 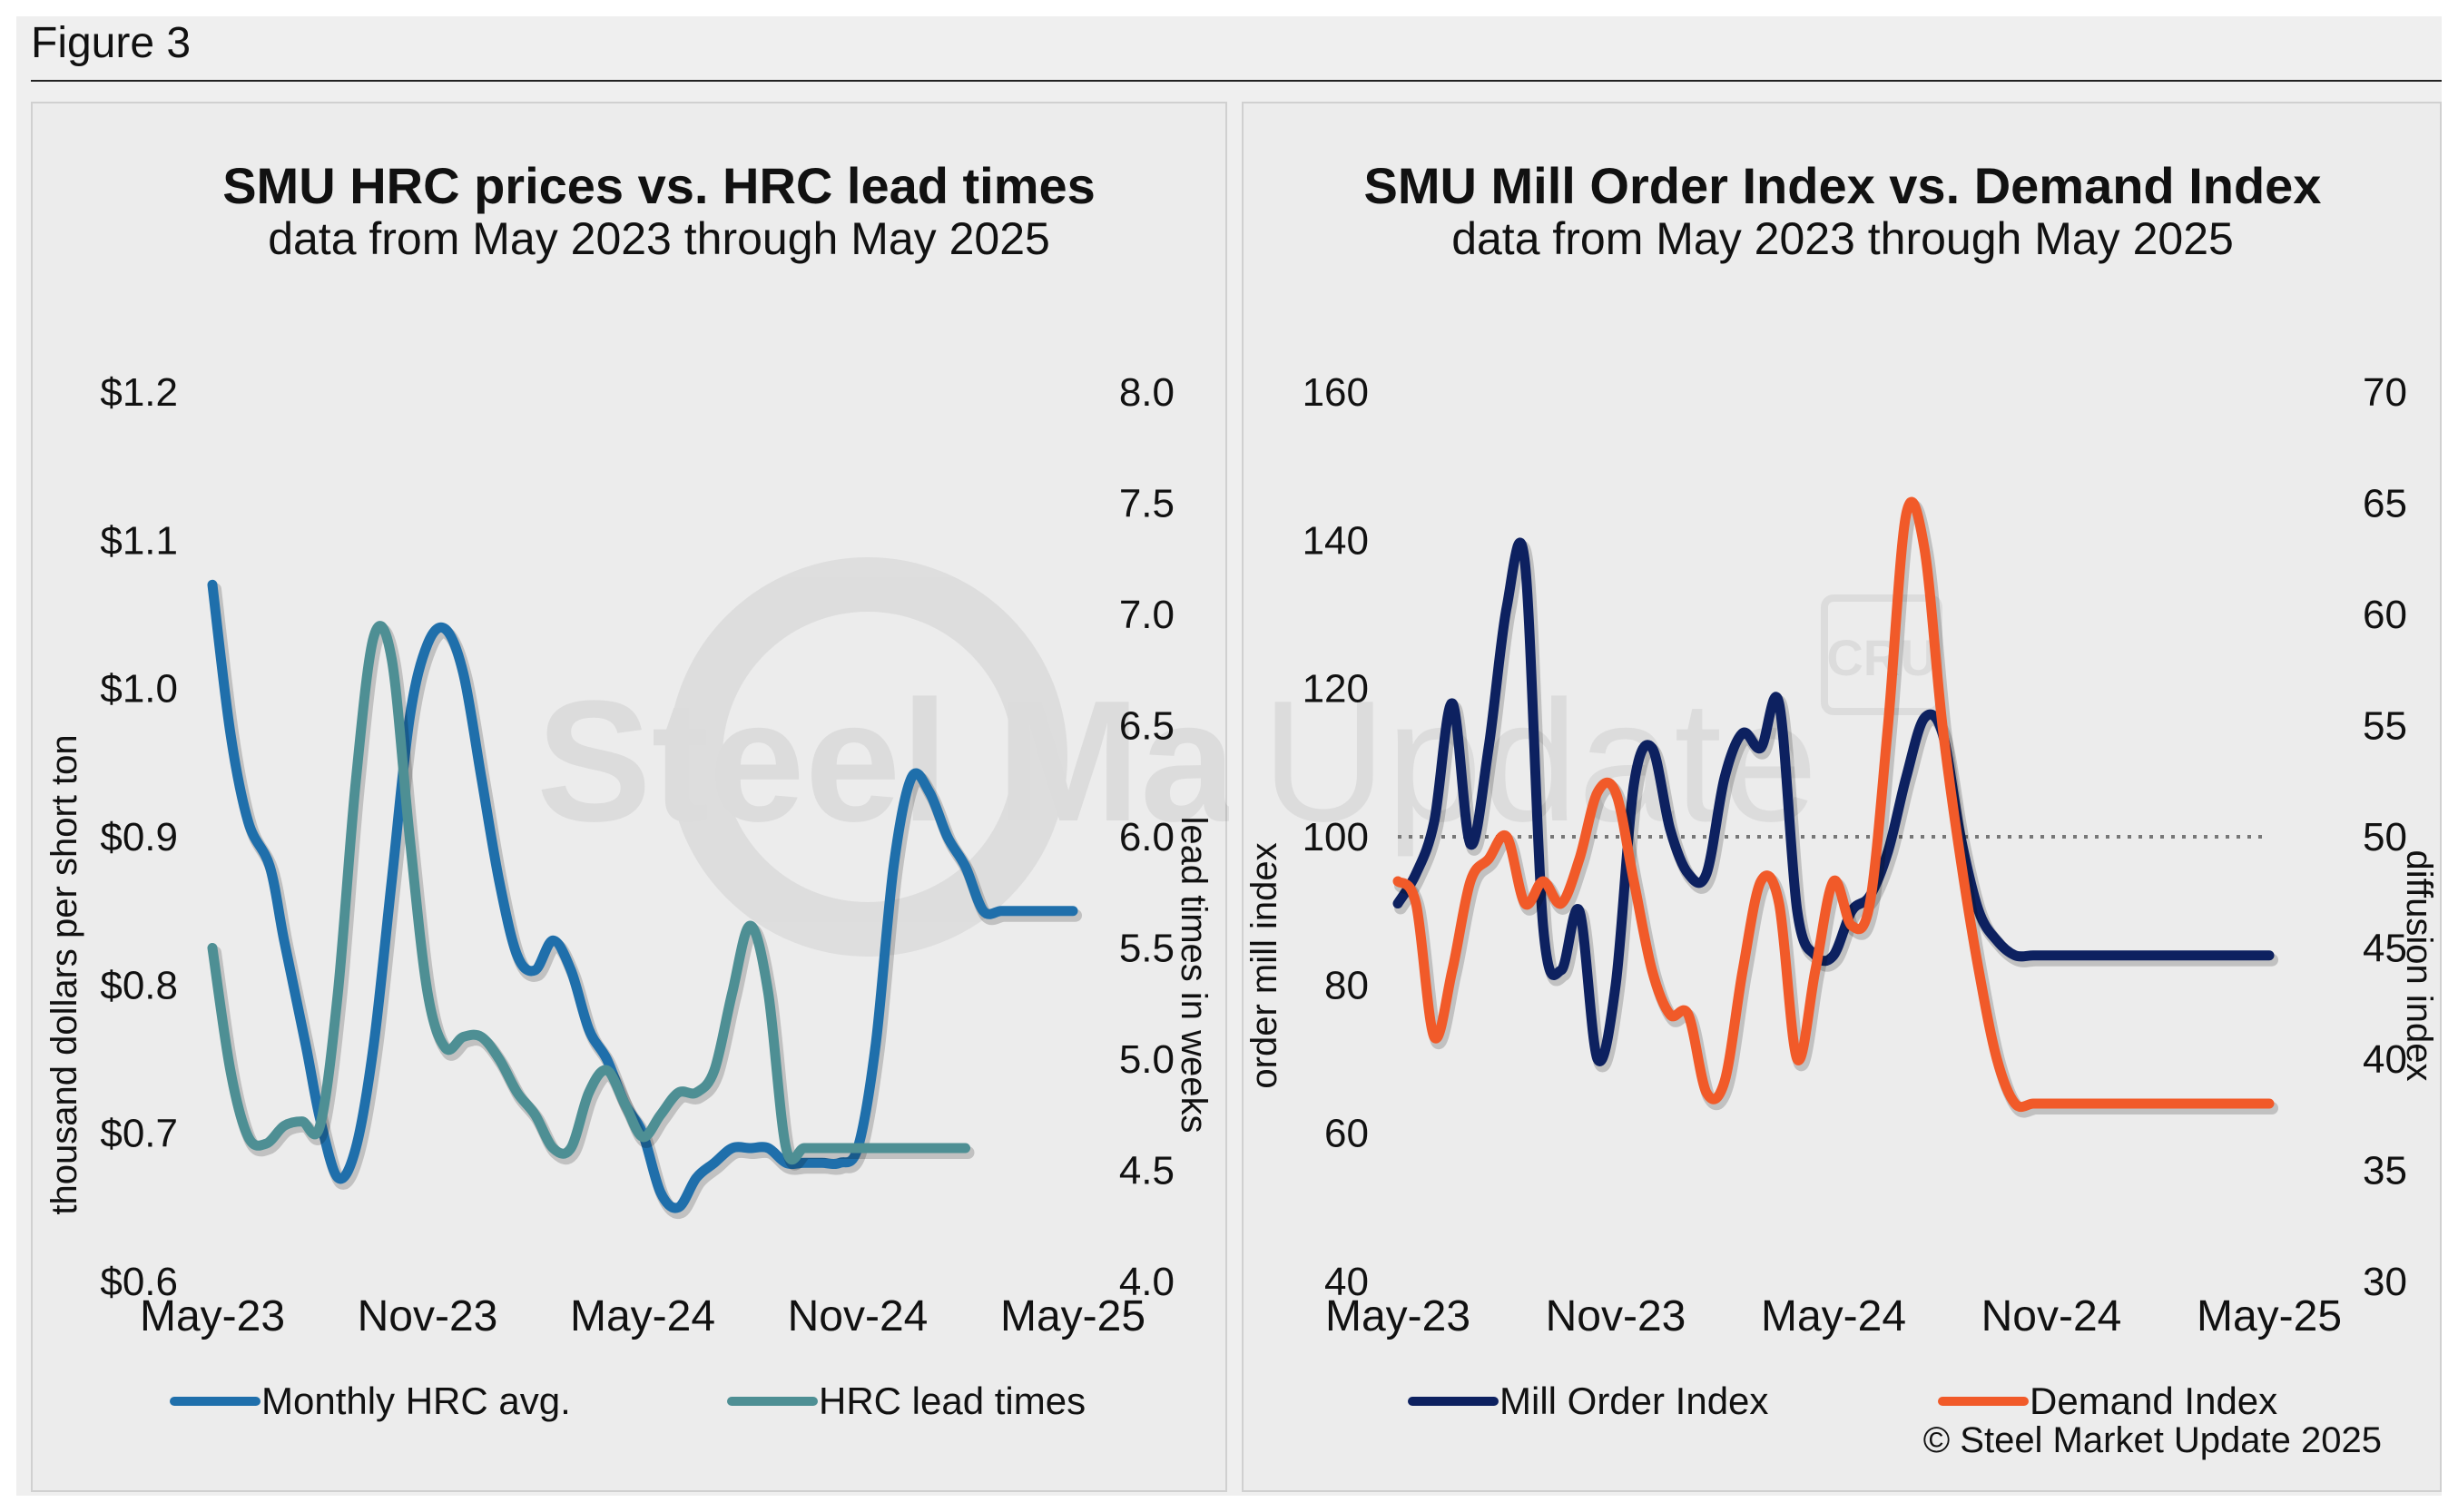 I want to click on chart-title: SMU Mill Order Index vs. Demand Index, so click(x=1843, y=185).